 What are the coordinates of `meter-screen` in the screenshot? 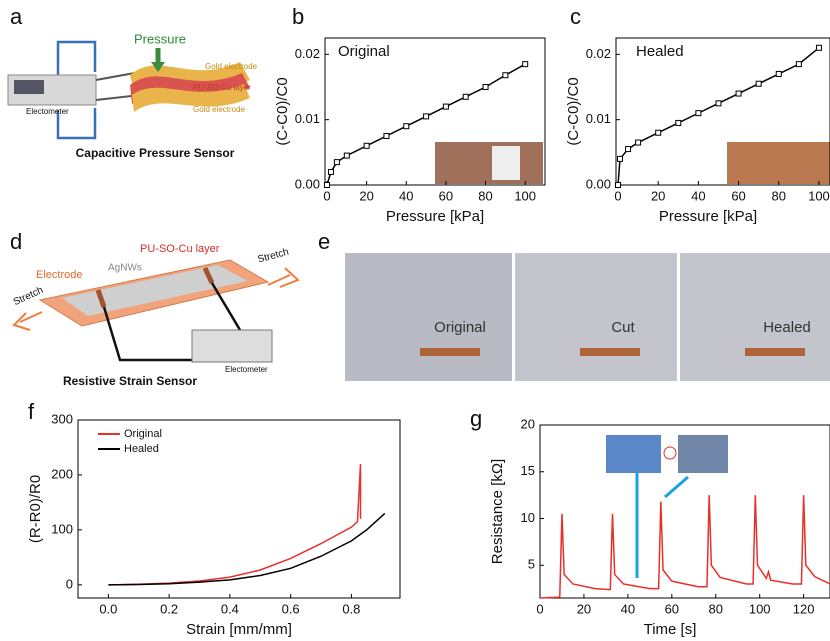 It's located at (29, 87).